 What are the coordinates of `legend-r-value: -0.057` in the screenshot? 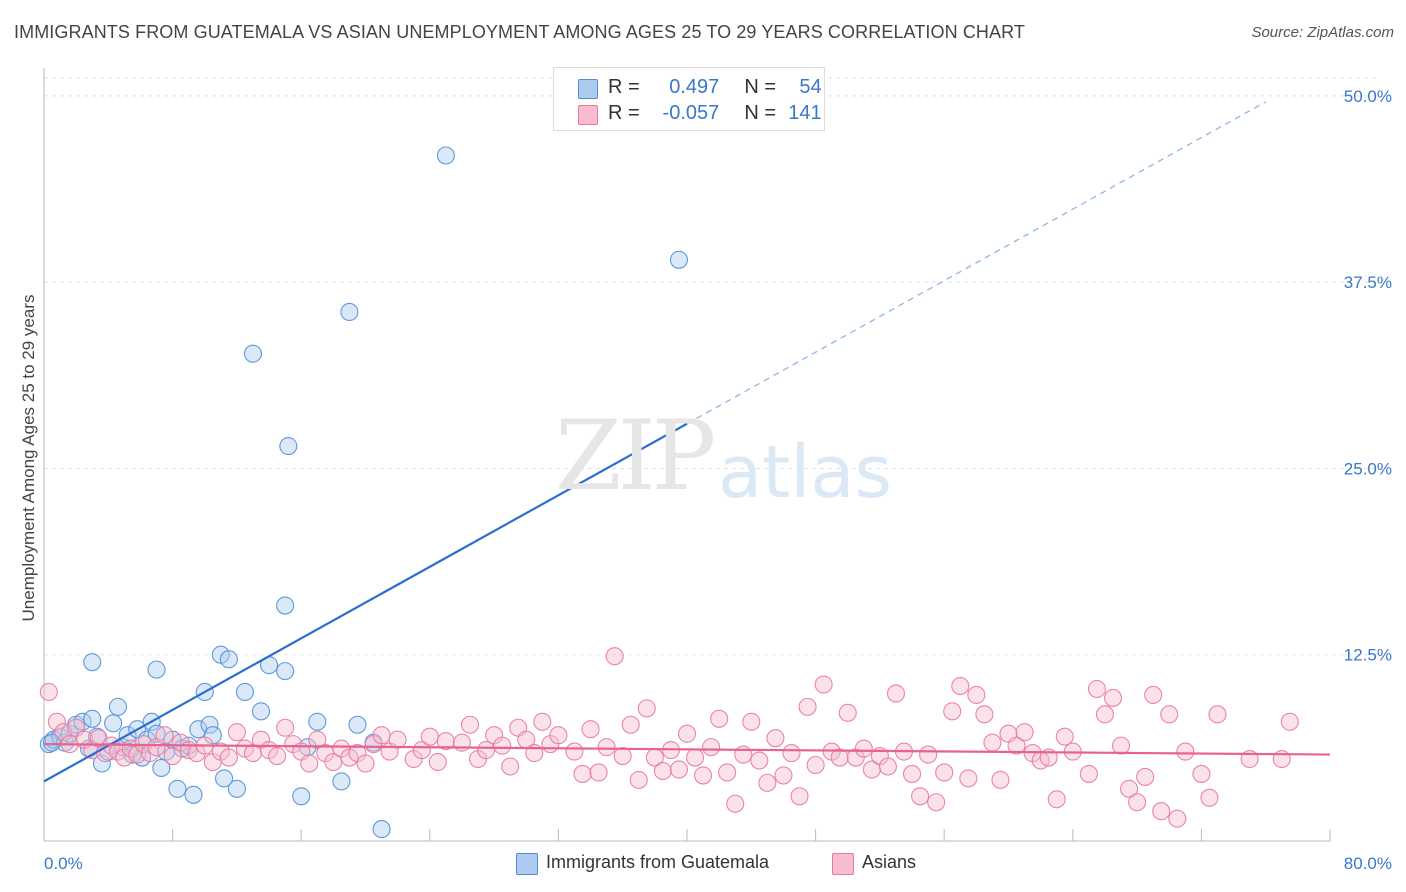 It's located at (691, 113).